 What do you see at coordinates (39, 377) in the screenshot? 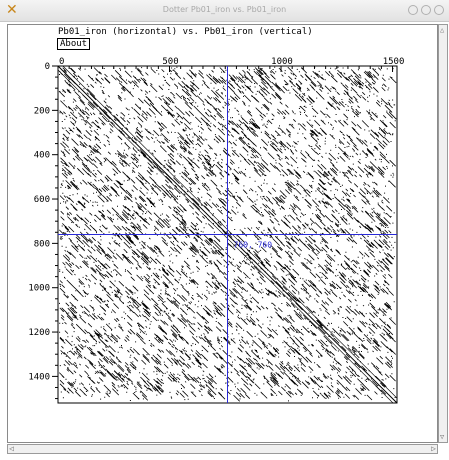
I see `y-tick-label: 1400` at bounding box center [39, 377].